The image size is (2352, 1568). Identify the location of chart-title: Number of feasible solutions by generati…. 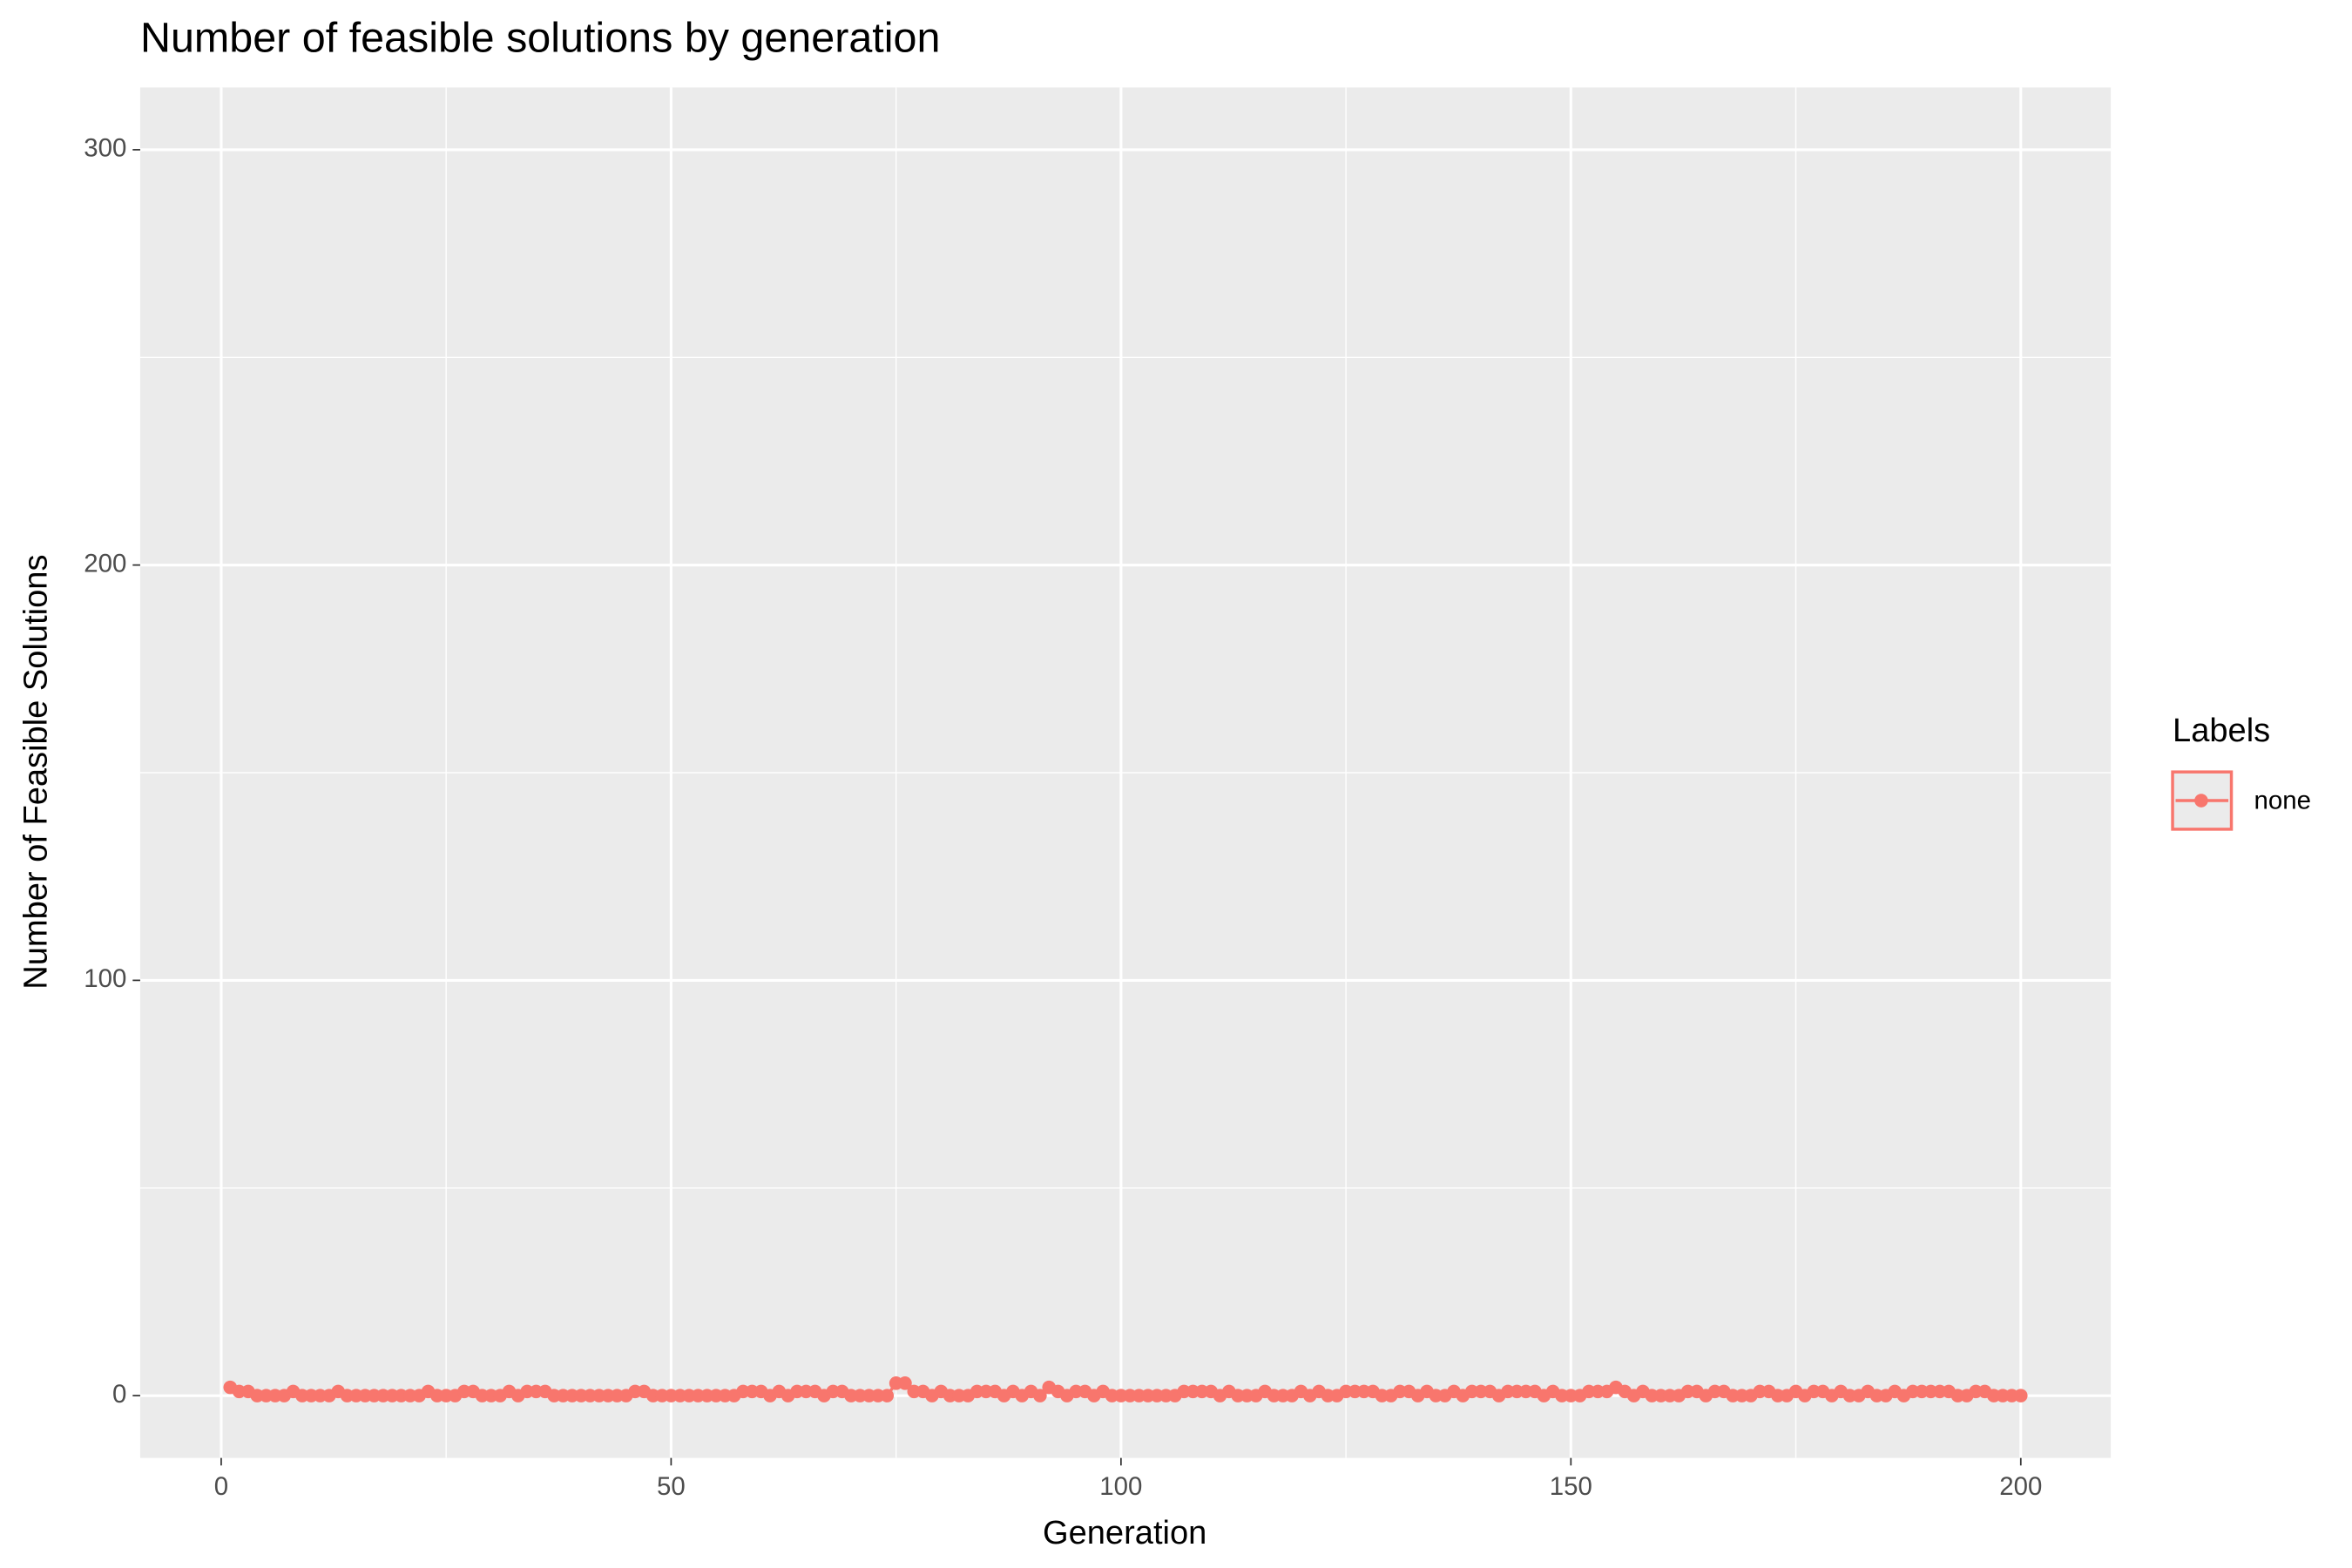
(540, 38).